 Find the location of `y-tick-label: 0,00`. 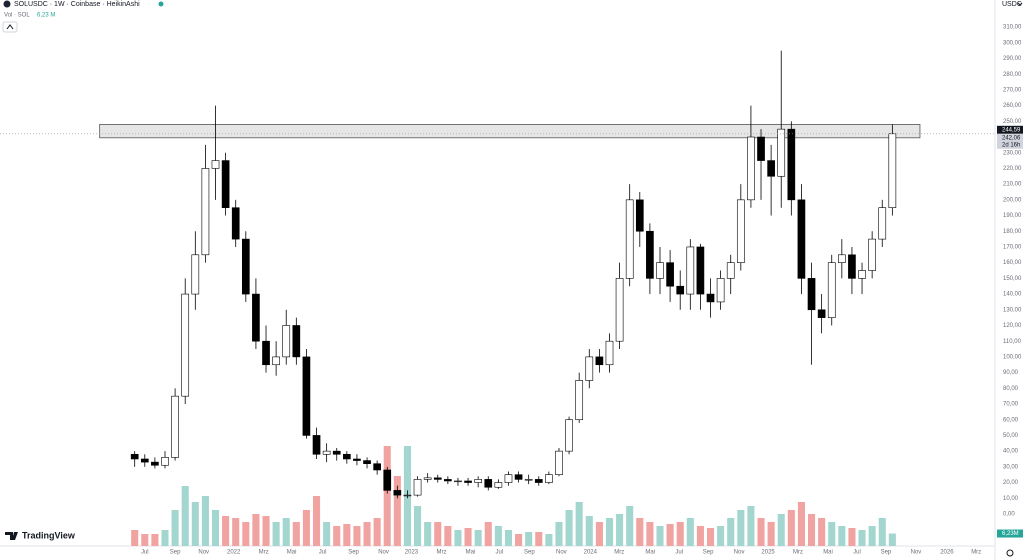

y-tick-label: 0,00 is located at coordinates (1009, 515).